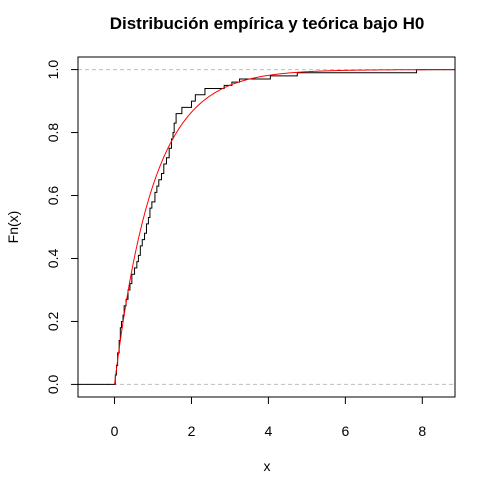 The height and width of the screenshot is (478, 483). I want to click on x-tick-label: 2, so click(192, 431).